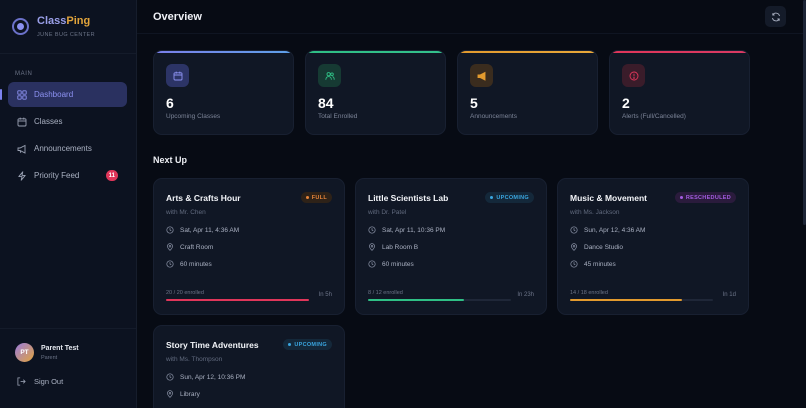 This screenshot has height=408, width=806. I want to click on stat-value: 5, so click(474, 103).